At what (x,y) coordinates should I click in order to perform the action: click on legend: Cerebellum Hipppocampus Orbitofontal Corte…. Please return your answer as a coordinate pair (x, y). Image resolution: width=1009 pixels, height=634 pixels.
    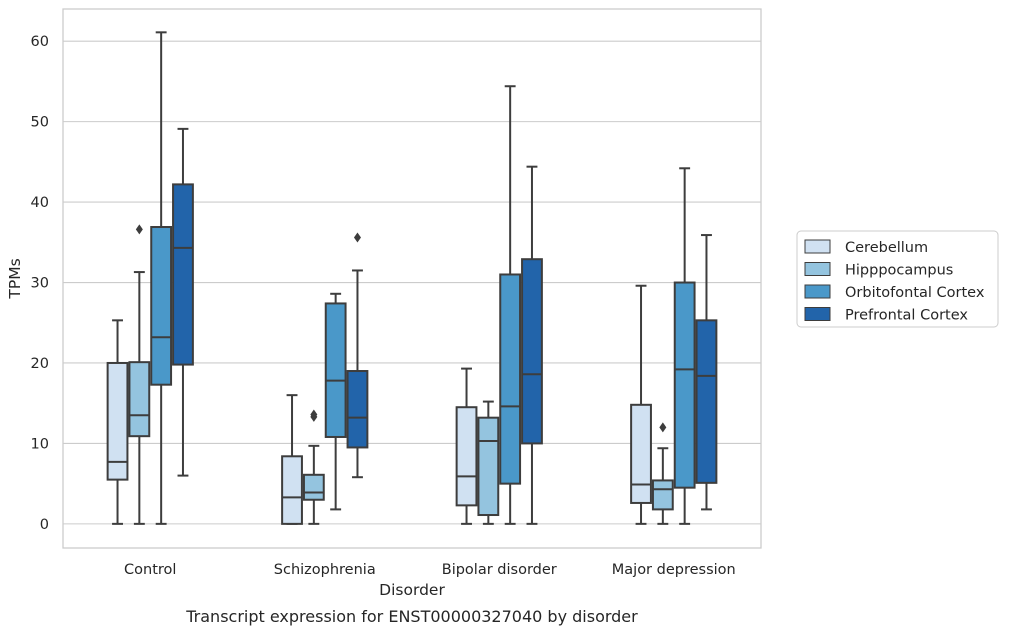
    Looking at the image, I should click on (897, 279).